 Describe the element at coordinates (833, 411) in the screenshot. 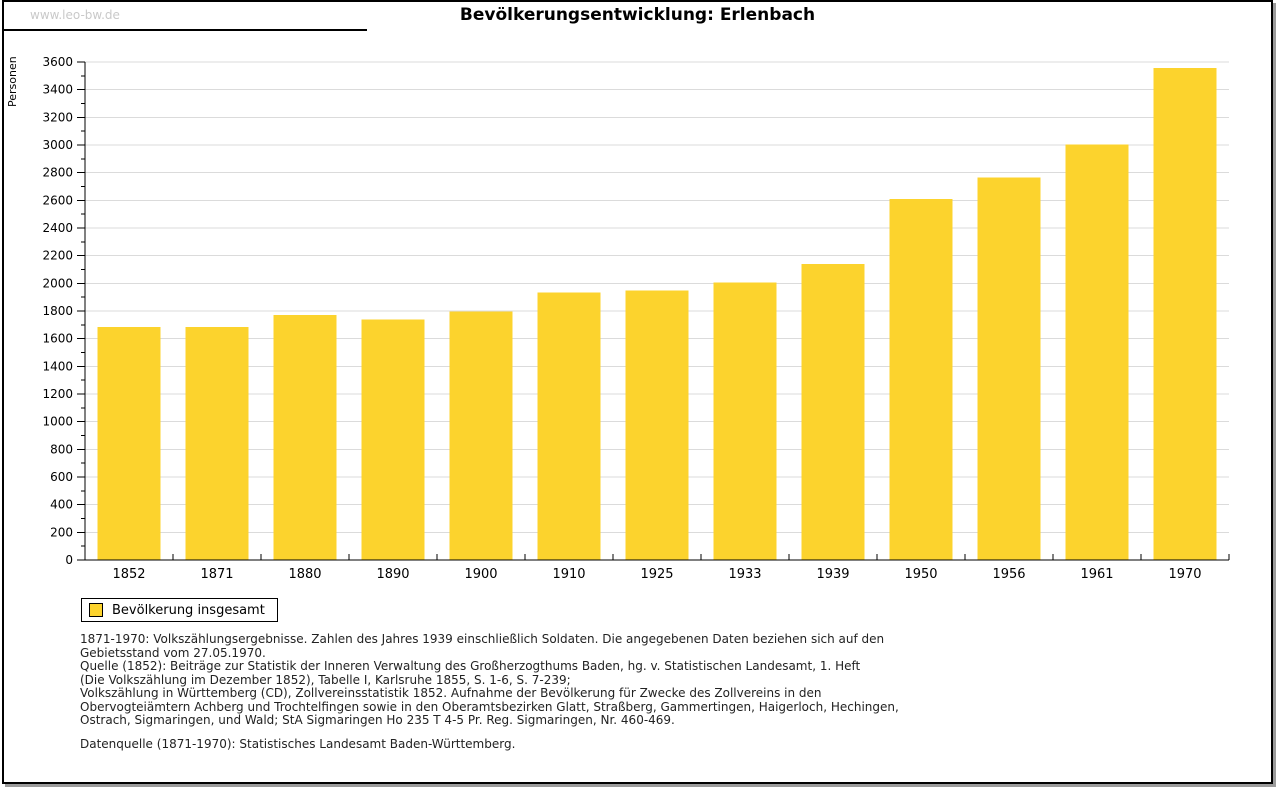

I see `bar-1939` at that location.